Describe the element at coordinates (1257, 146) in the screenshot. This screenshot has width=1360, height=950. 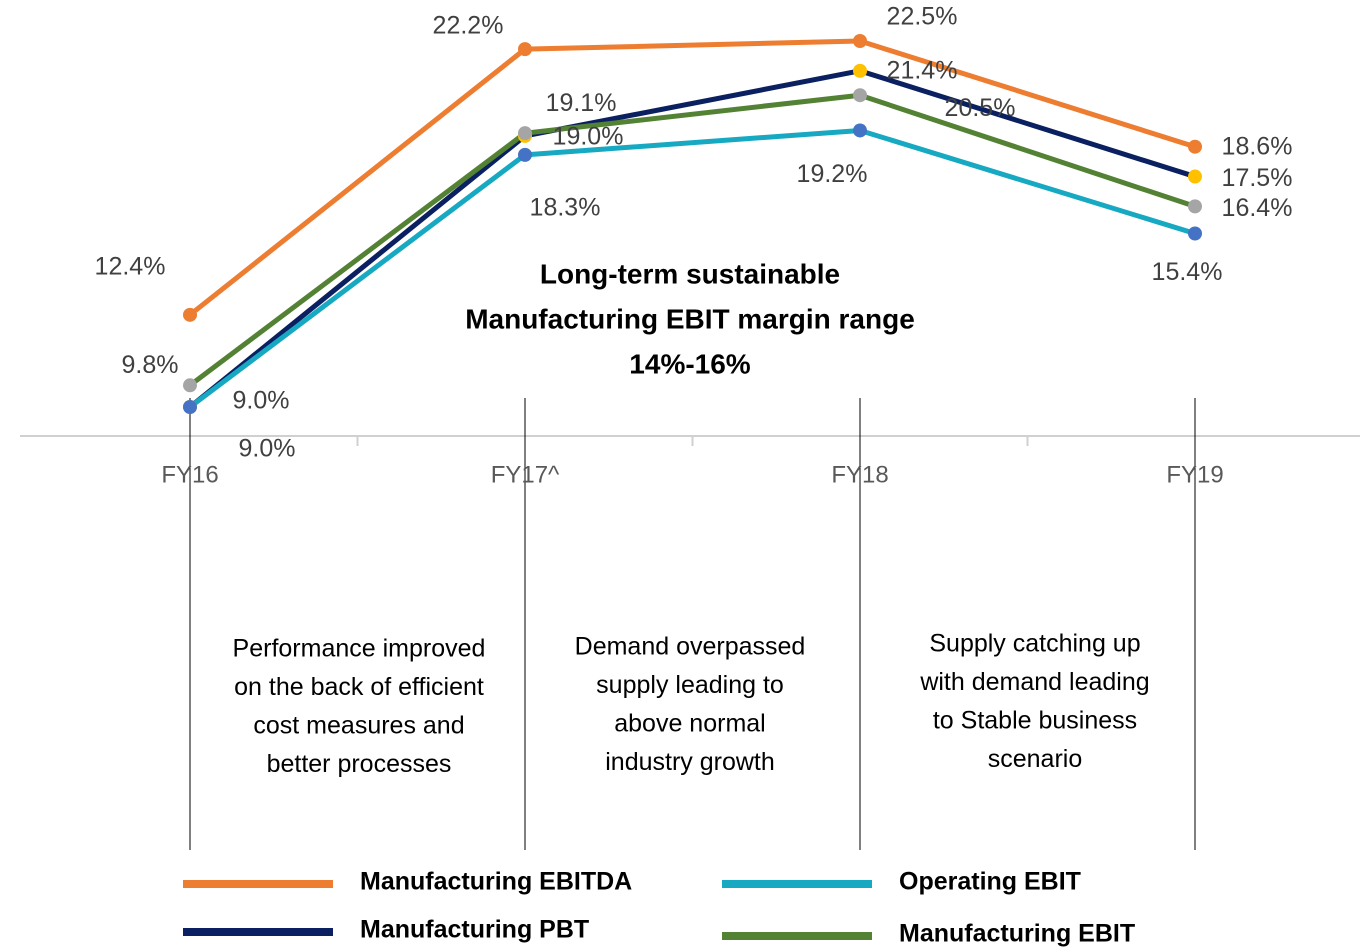
I see `data-label: 18.6%` at that location.